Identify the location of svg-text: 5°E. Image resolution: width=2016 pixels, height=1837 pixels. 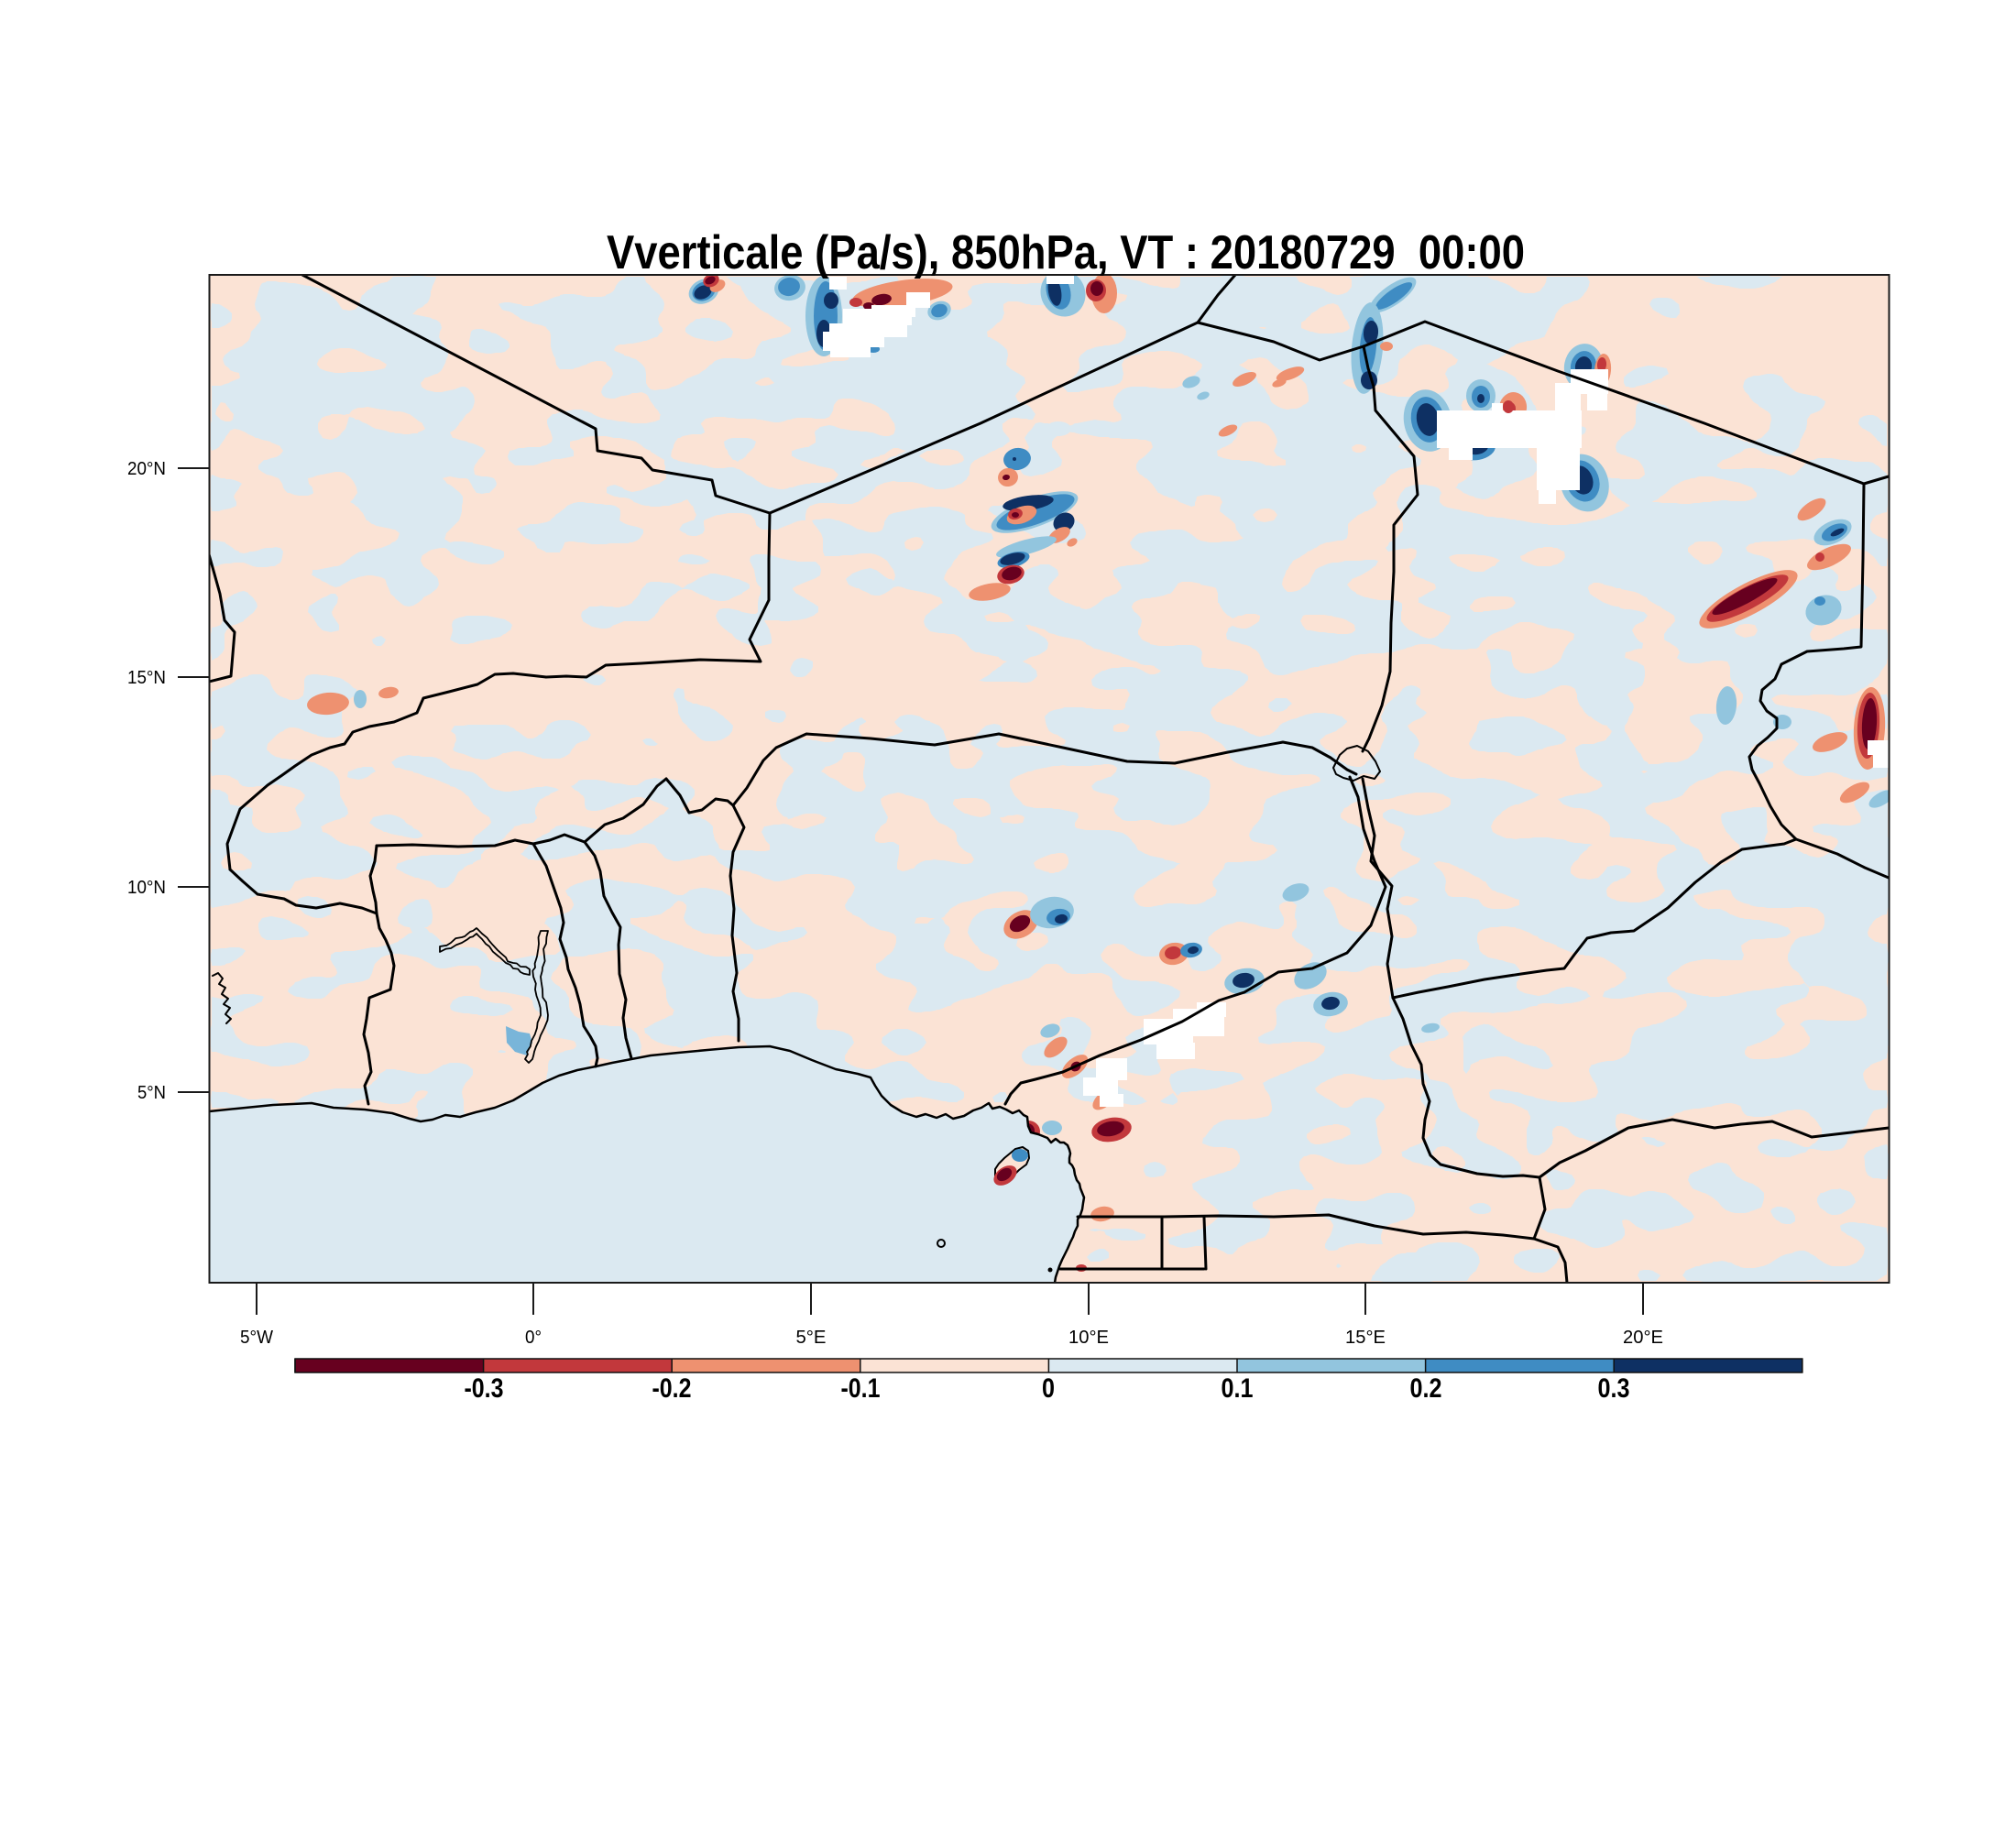
(811, 1338).